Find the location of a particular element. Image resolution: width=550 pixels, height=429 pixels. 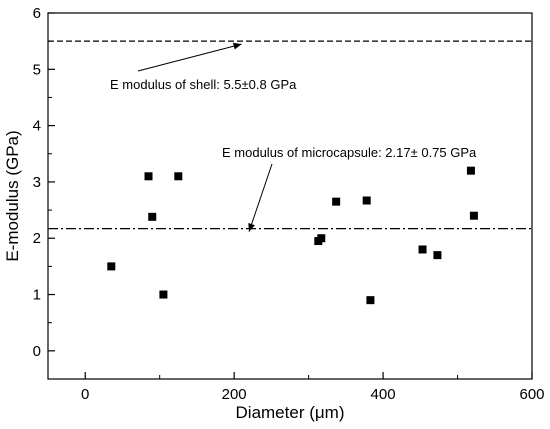

x-axis-ticks: 0 200 400 600 is located at coordinates (313, 387).